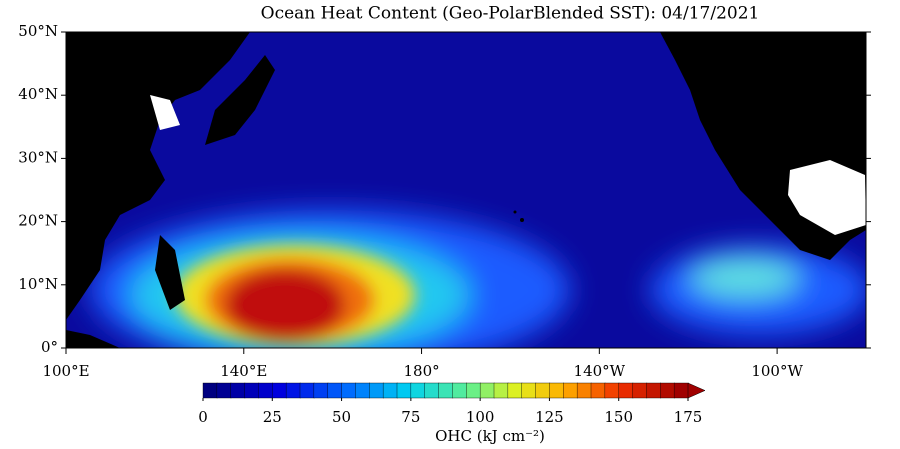 The width and height of the screenshot is (900, 449). I want to click on colorbar-tick-label: 25, so click(272, 417).